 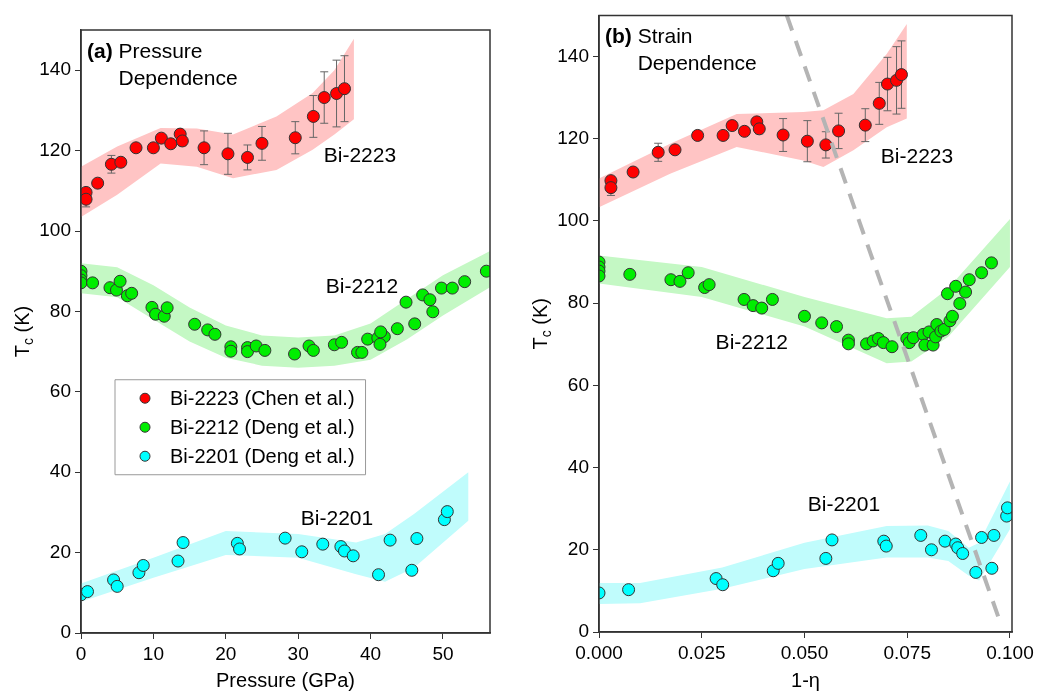 I want to click on legend-label: Bi-2223 (Chen et al.), so click(x=262, y=397).